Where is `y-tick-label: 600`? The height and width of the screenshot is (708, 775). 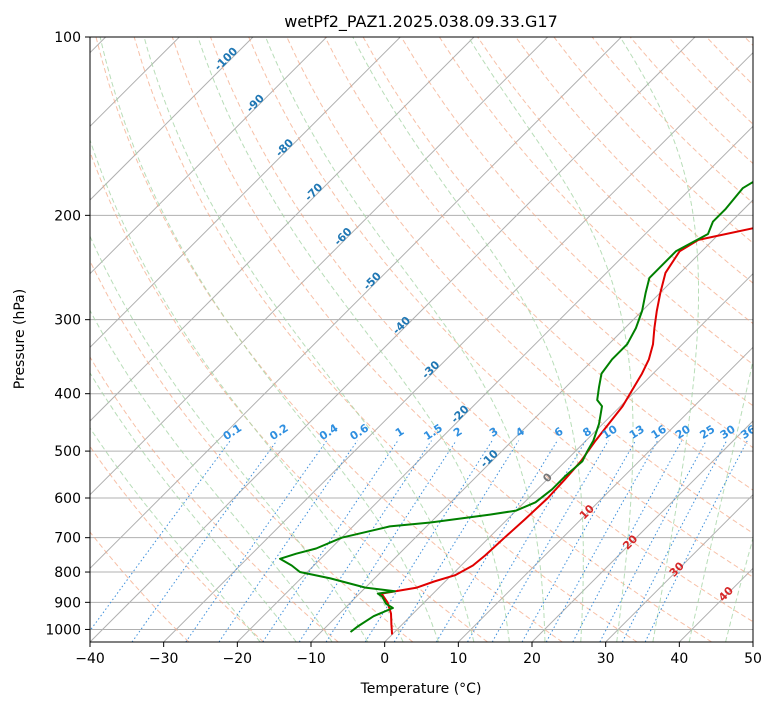
y-tick-label: 600 is located at coordinates (67, 499).